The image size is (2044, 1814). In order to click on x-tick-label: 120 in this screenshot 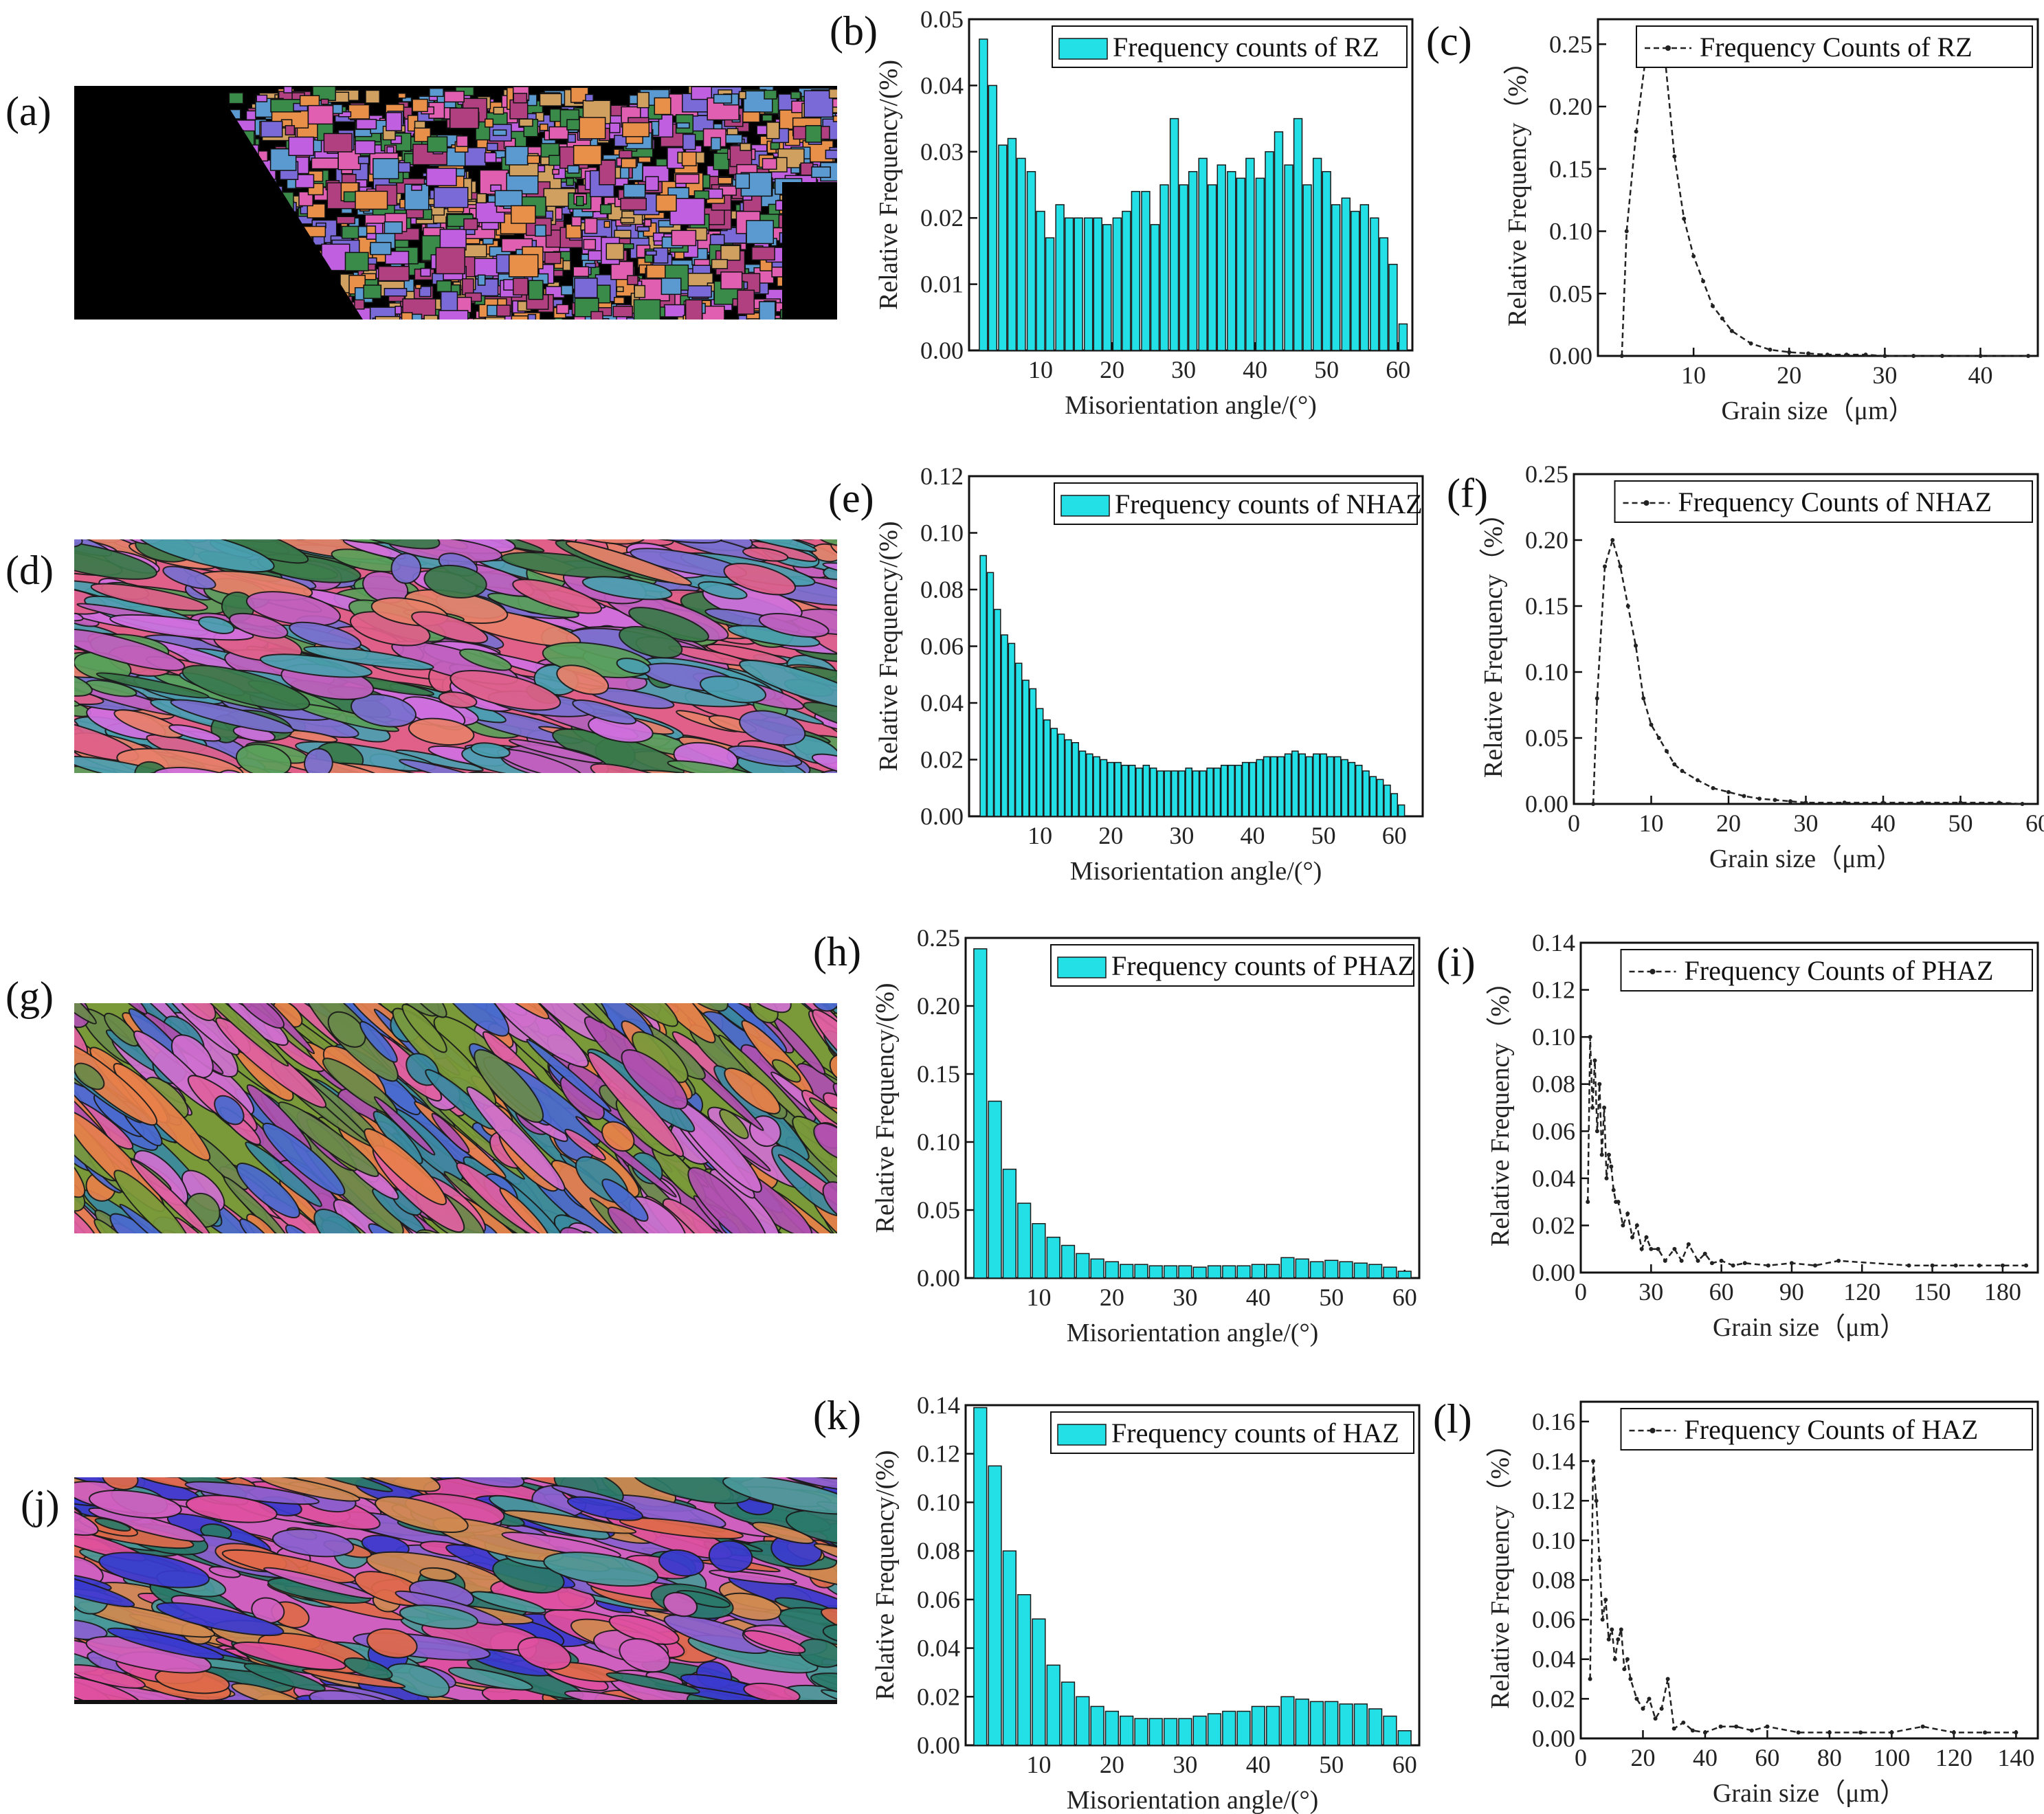, I will do `click(1862, 1292)`.